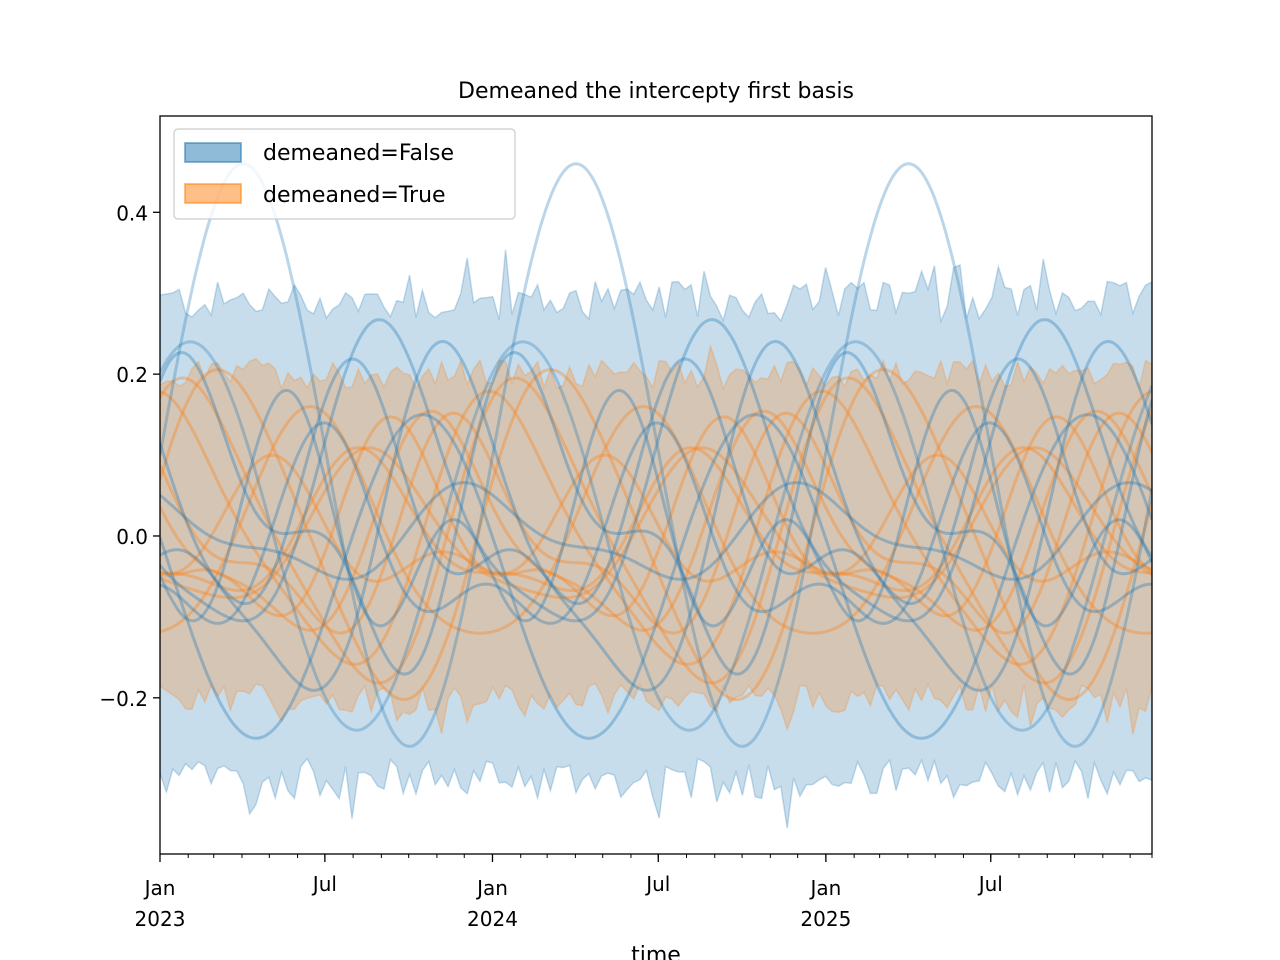 This screenshot has height=960, width=1280. I want to click on x-axis: Jan 2023 Jul Jan 2024 Jul Jan 2025 Jul, so click(644, 892).